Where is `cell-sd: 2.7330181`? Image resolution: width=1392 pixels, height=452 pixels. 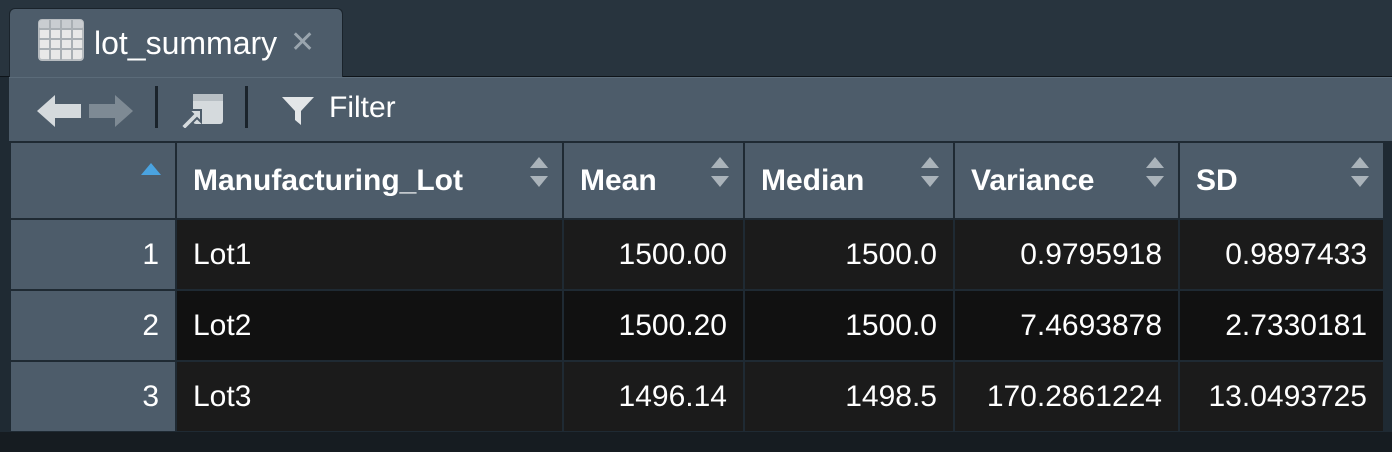
cell-sd: 2.7330181 is located at coordinates (1281, 325).